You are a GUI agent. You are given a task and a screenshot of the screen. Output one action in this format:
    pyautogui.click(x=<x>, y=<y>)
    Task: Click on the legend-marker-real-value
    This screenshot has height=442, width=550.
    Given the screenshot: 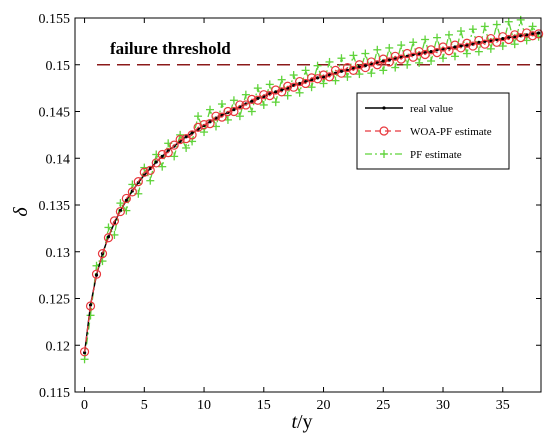 What is the action you would take?
    pyautogui.click(x=384, y=108)
    